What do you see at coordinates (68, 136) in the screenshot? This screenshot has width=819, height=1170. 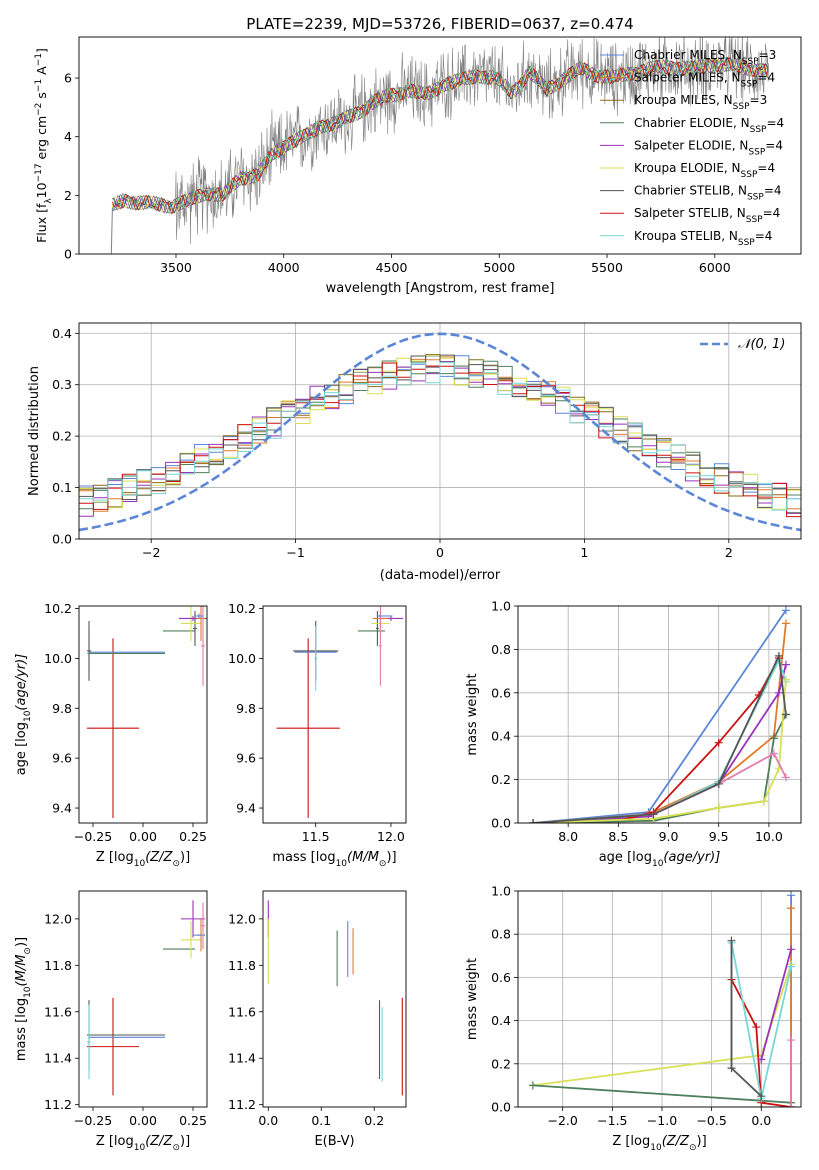 I see `y-tick-label: 4` at bounding box center [68, 136].